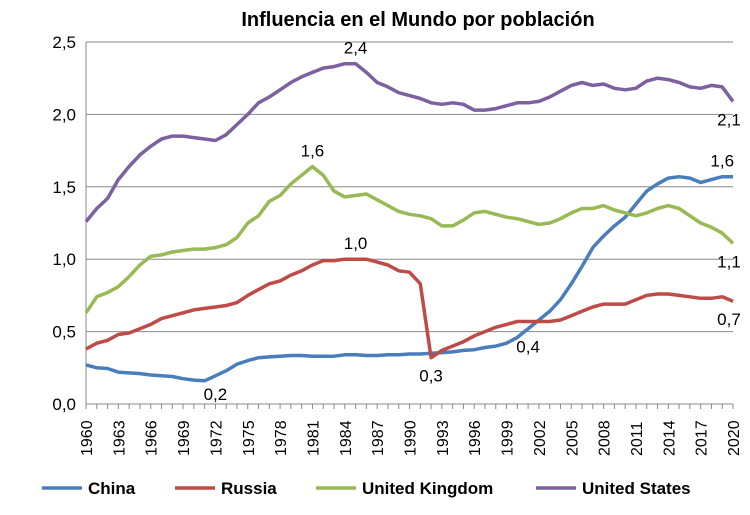 This screenshot has width=750, height=515. I want to click on legend-label: United Kingdom, so click(427, 488).